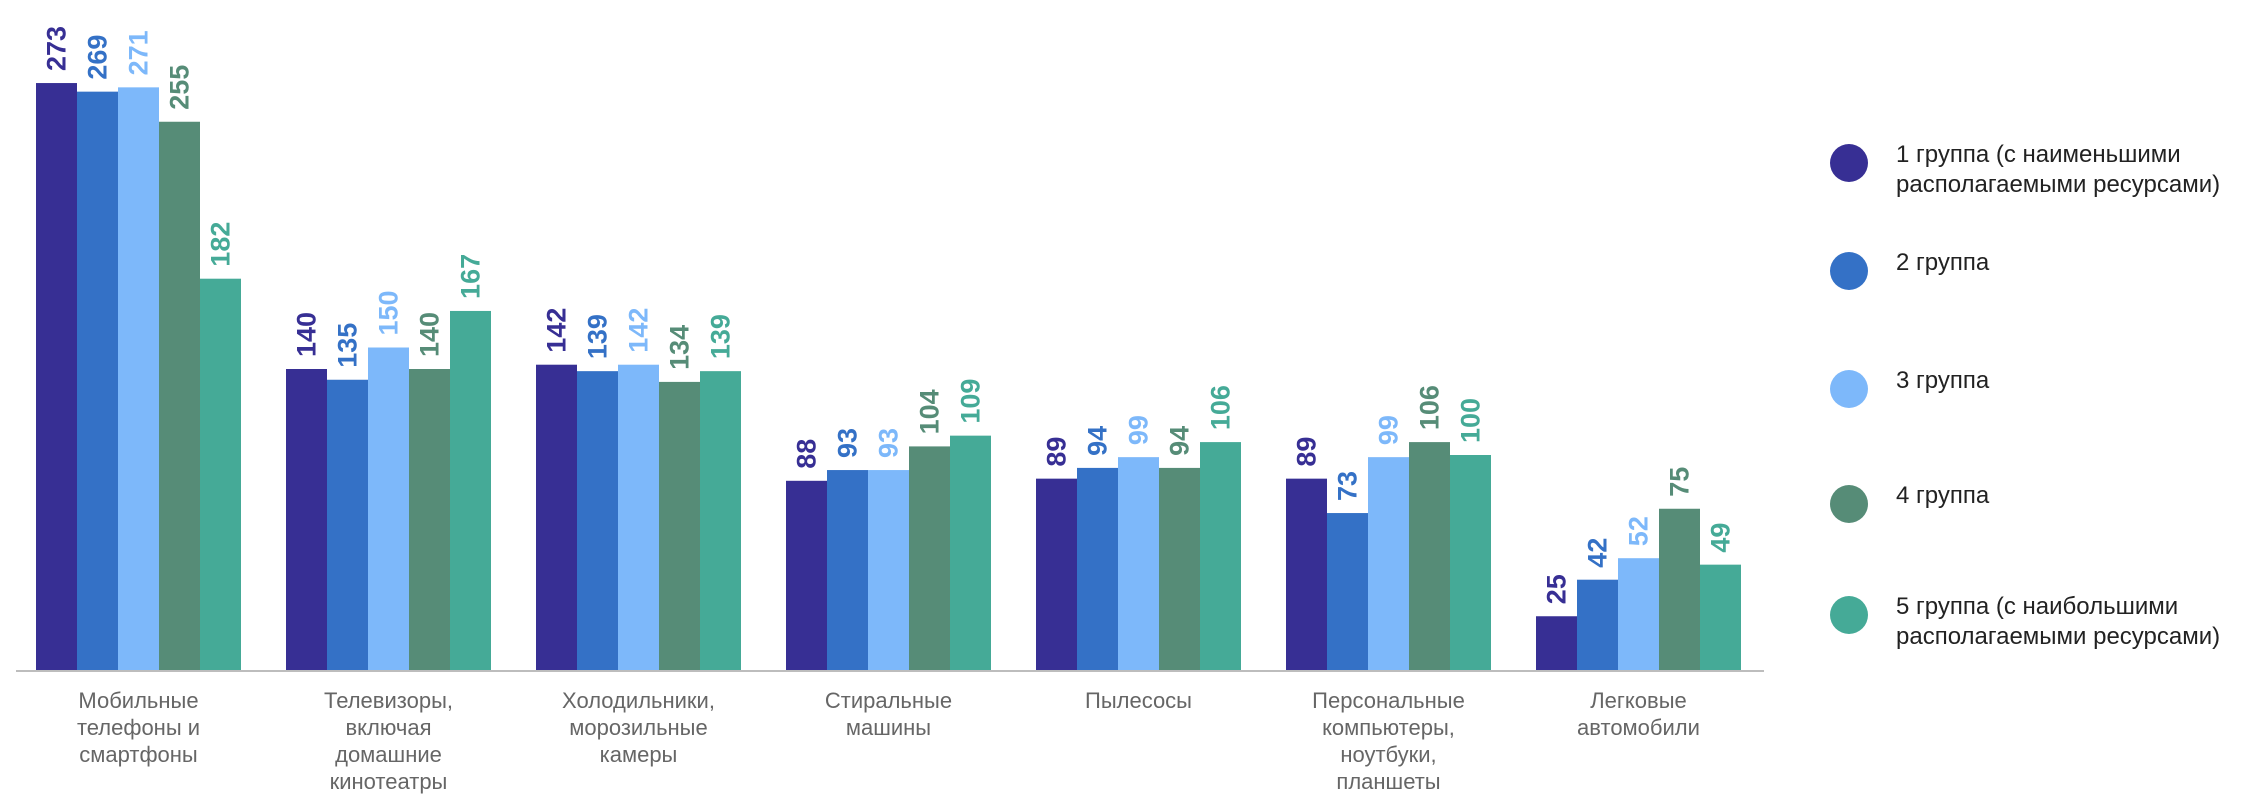 The height and width of the screenshot is (794, 2264). What do you see at coordinates (807, 454) in the screenshot?
I see `data-label-4-group-1: 88` at bounding box center [807, 454].